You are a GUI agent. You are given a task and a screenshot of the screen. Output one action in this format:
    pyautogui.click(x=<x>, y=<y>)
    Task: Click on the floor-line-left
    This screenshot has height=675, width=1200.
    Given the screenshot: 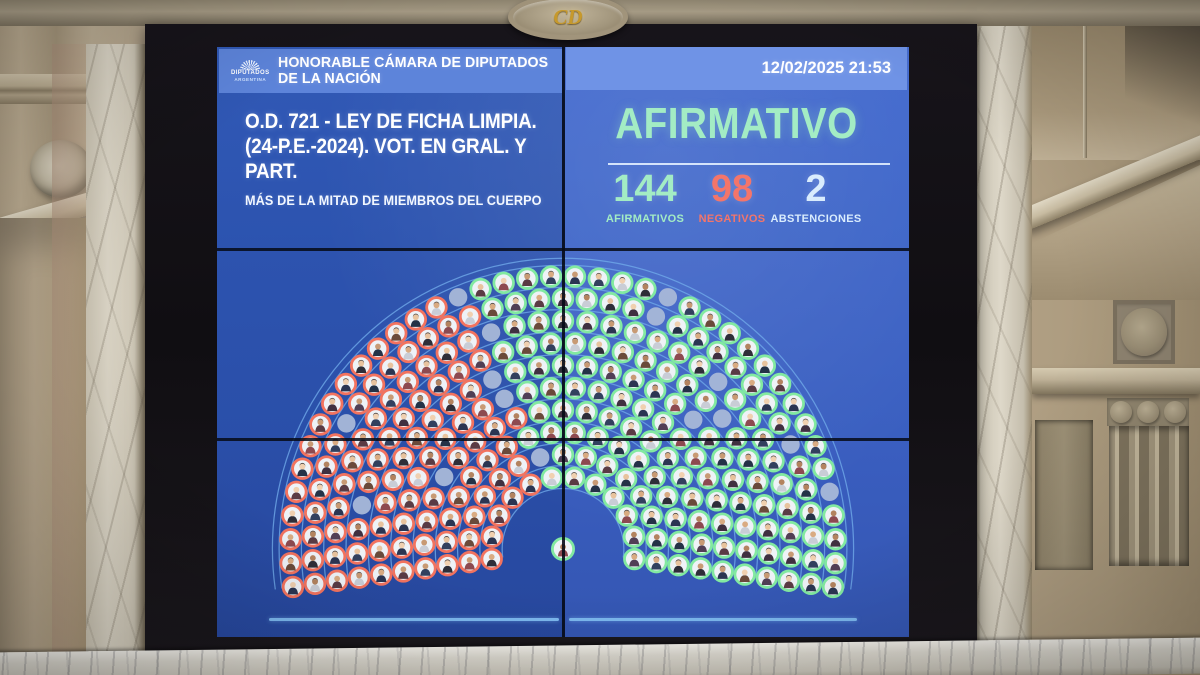 What is the action you would take?
    pyautogui.click(x=414, y=619)
    